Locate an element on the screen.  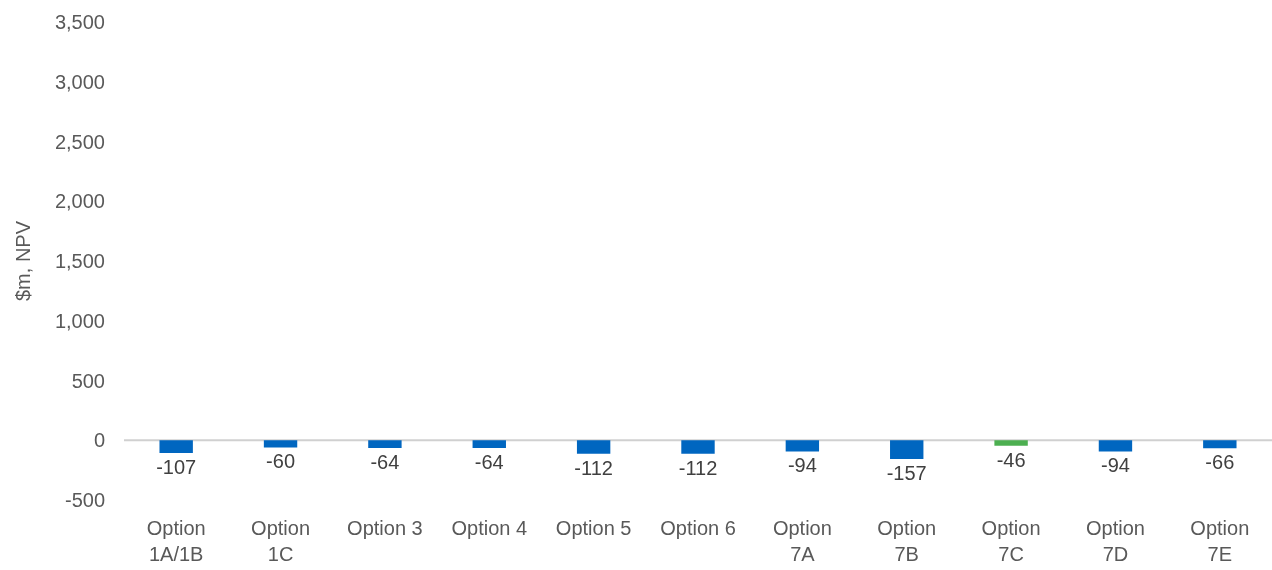
x-tick-label: Option 7A is located at coordinates (802, 541).